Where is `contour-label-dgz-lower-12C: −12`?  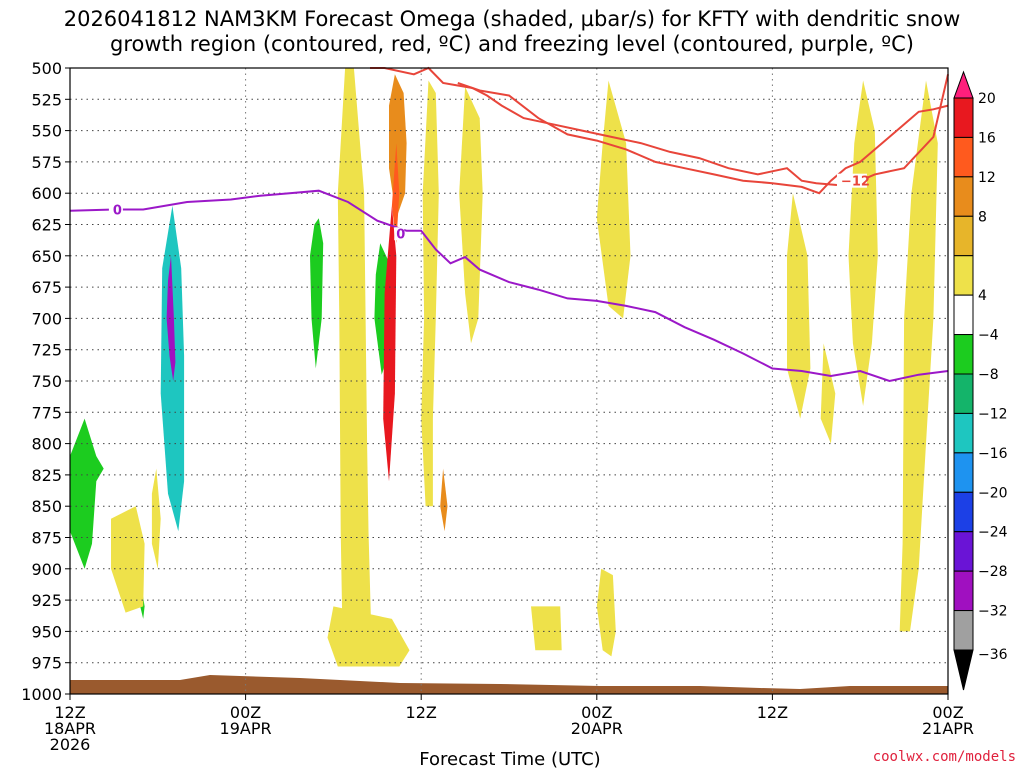
contour-label-dgz-lower-12C: −12 is located at coordinates (855, 182).